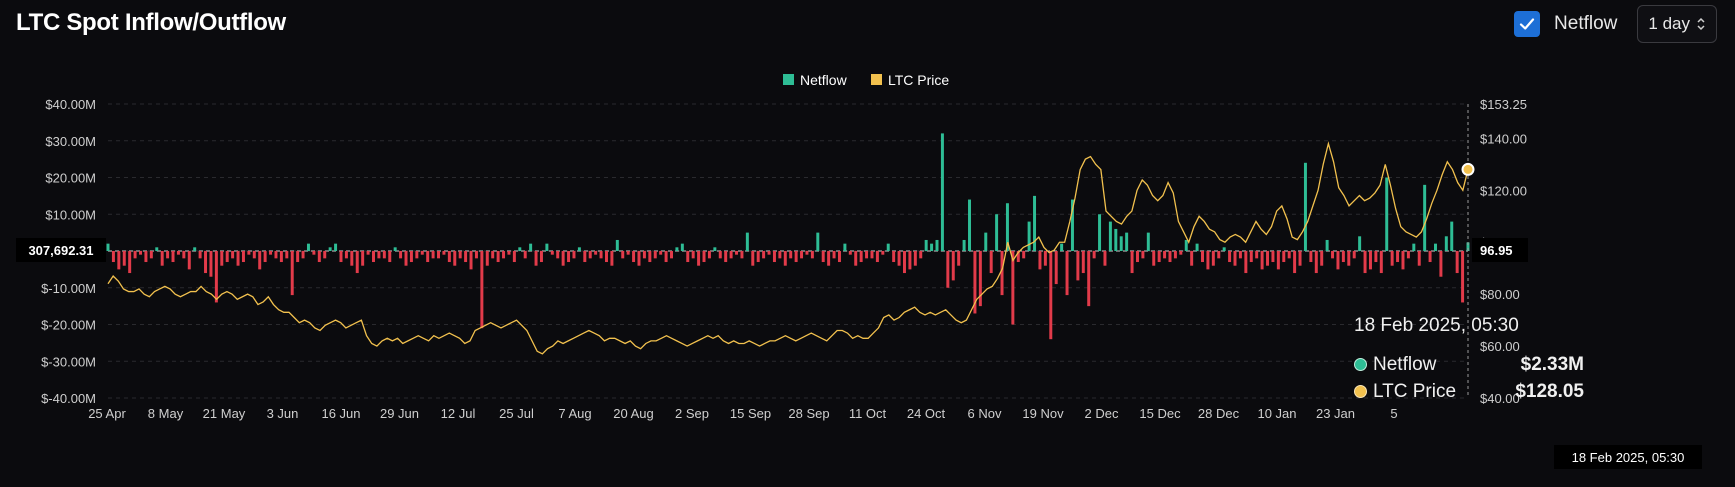  Describe the element at coordinates (866, 80) in the screenshot. I see `legend: Netflow LTC Price` at that location.